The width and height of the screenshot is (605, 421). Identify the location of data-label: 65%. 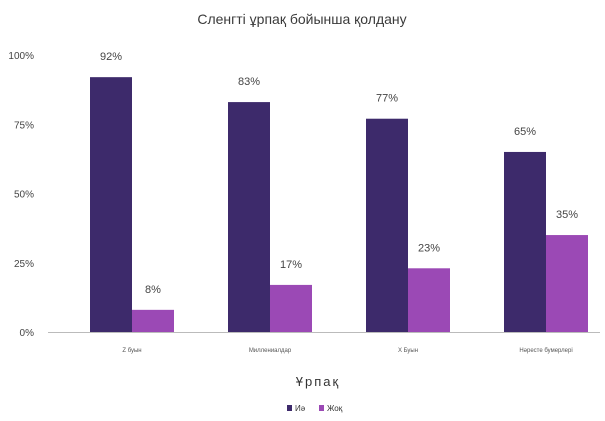
(525, 132).